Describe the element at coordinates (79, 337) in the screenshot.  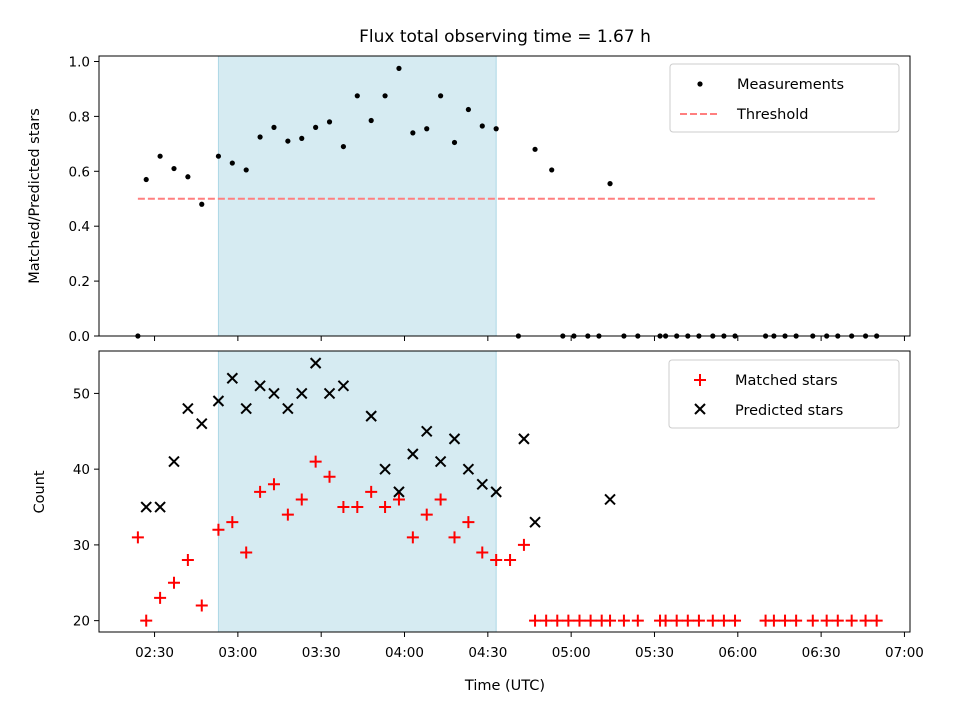
I see `top-y-tick-label: 0.0` at that location.